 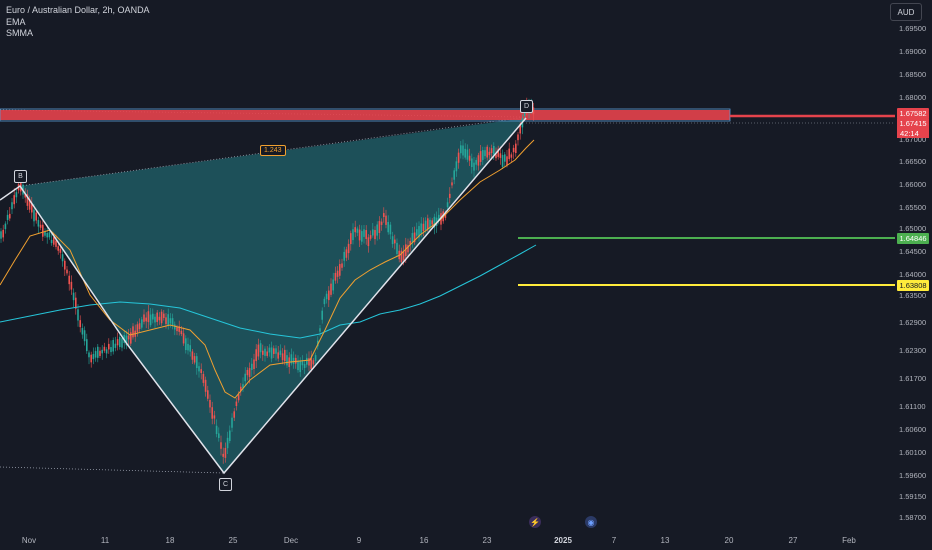 What do you see at coordinates (526, 106) in the screenshot?
I see `pattern-label-d: D` at bounding box center [526, 106].